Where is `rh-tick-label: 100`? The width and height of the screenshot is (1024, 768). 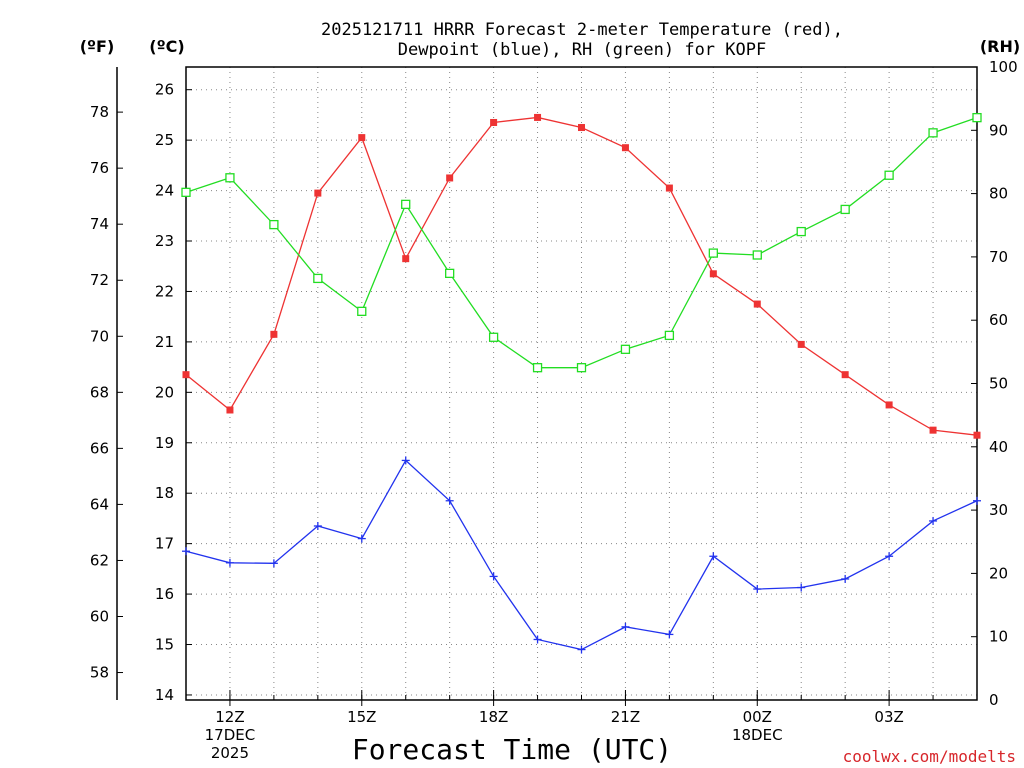 rh-tick-label: 100 is located at coordinates (1003, 67).